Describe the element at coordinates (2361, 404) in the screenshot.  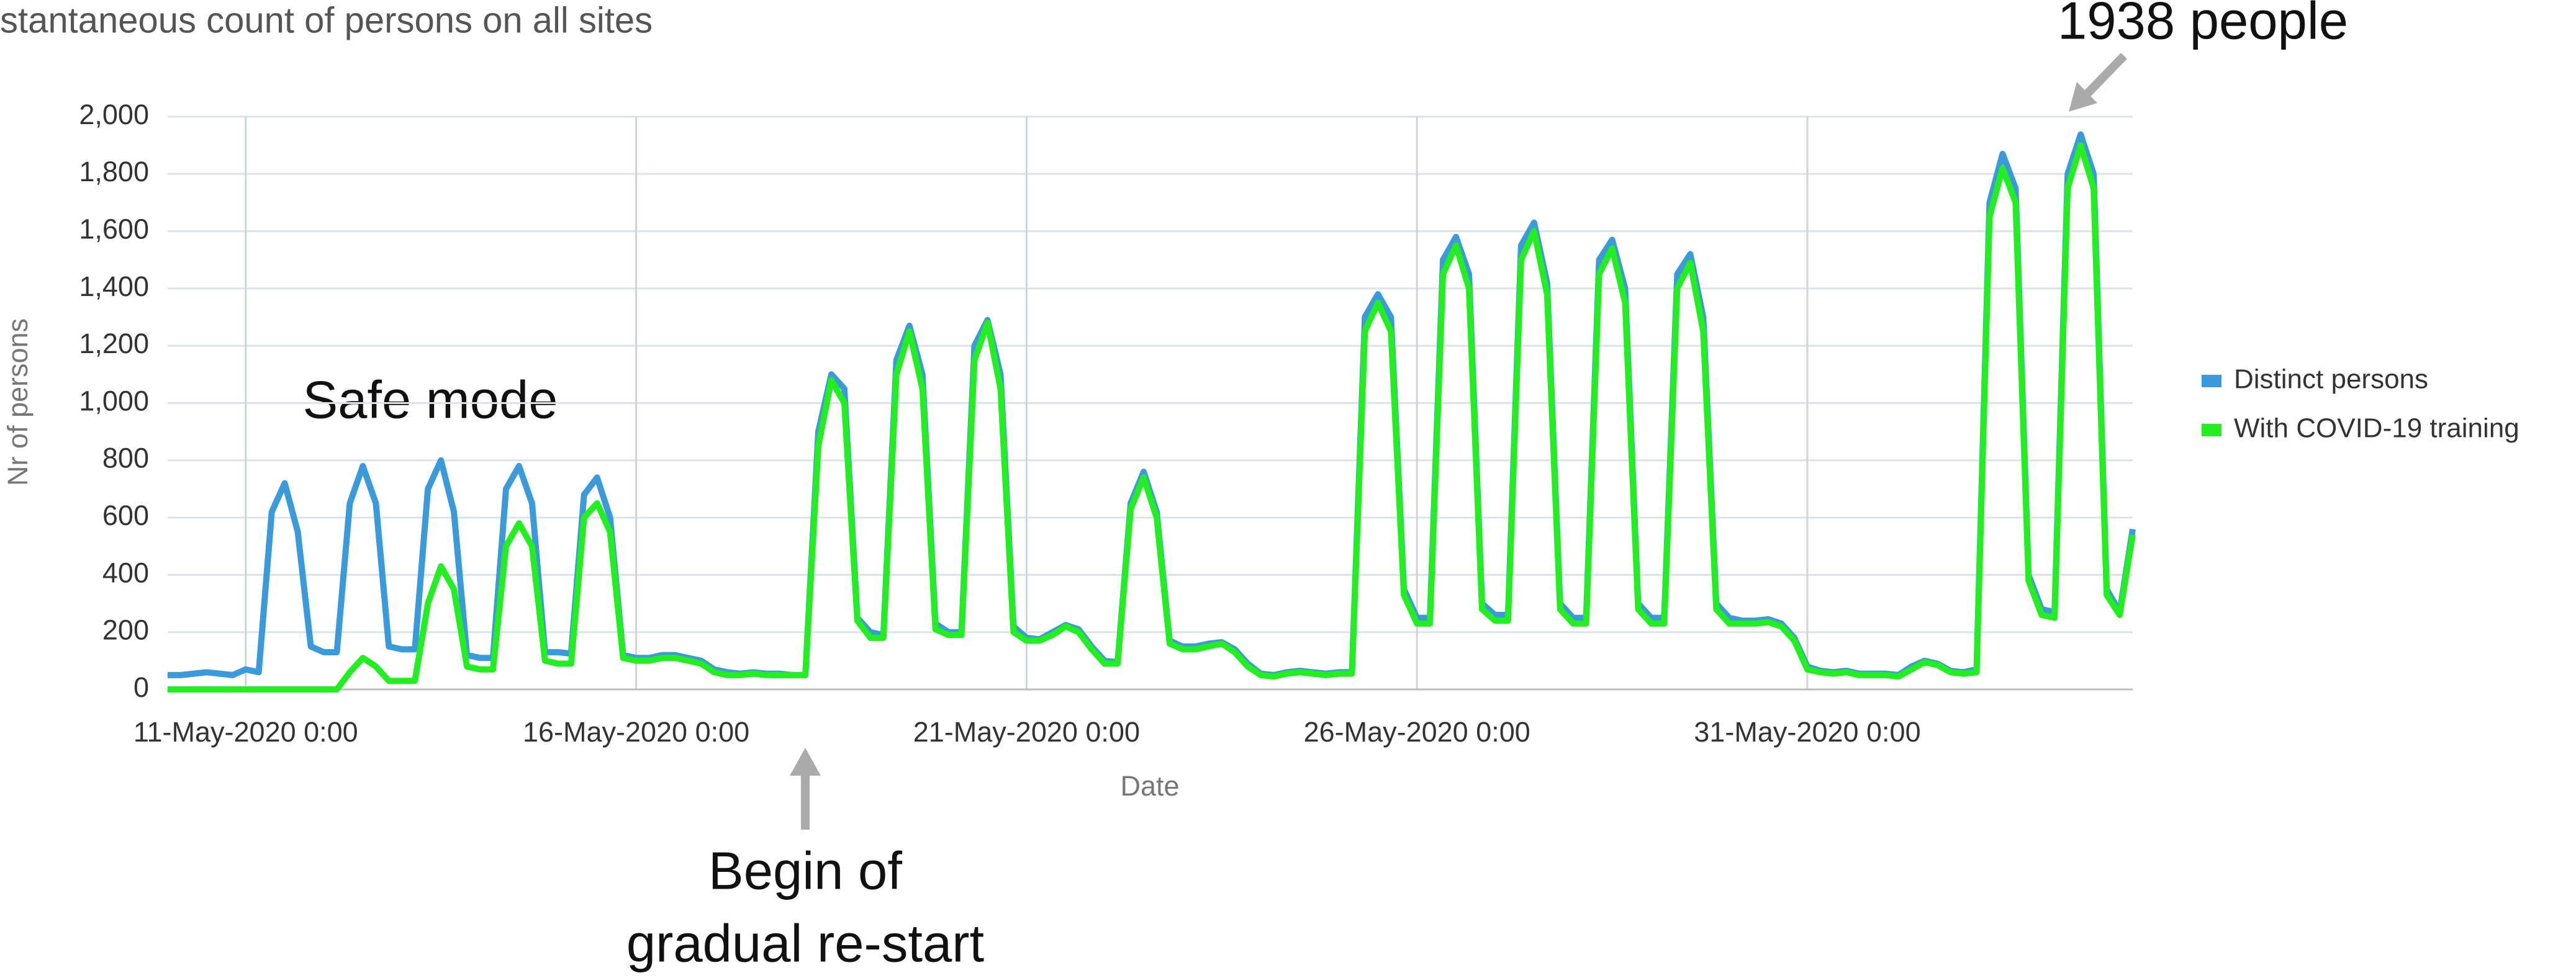
I see `legend: Distinct persons With COVID-19 training` at that location.